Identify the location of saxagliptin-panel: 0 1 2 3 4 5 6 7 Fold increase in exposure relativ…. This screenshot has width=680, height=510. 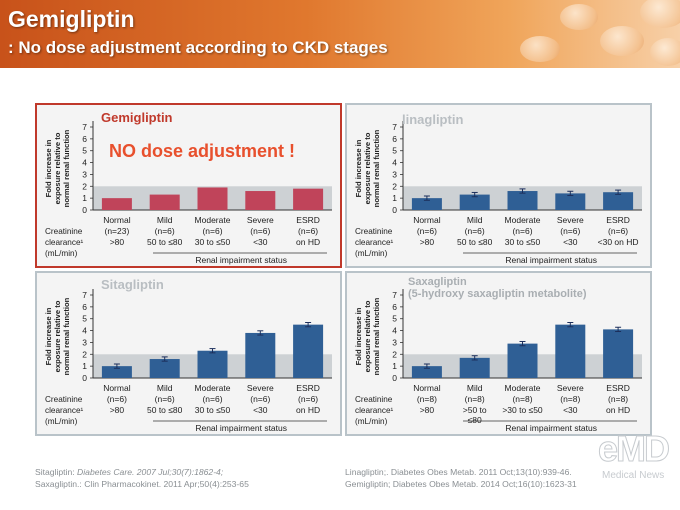
(498, 353).